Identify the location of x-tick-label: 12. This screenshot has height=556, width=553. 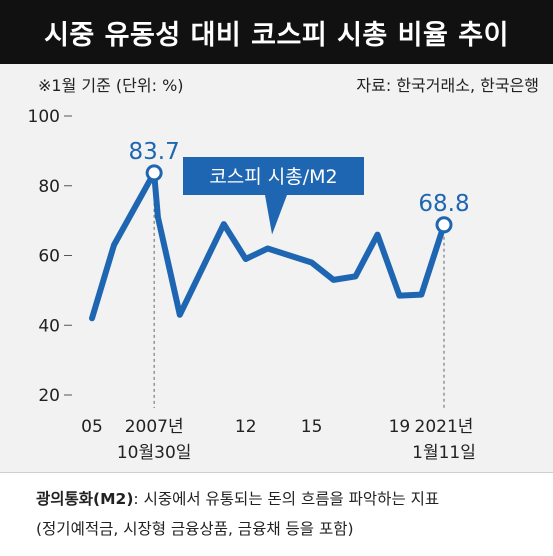
(246, 427).